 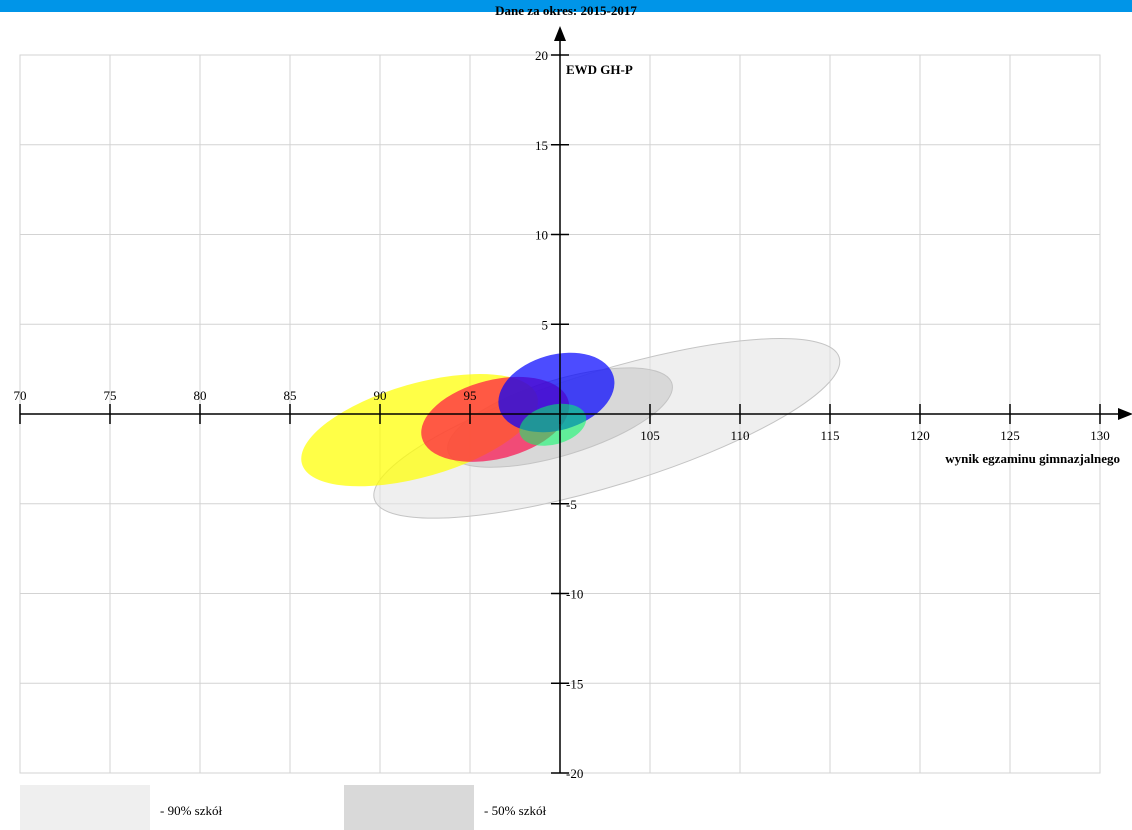 I want to click on x-tick-label: 110, so click(x=739, y=435).